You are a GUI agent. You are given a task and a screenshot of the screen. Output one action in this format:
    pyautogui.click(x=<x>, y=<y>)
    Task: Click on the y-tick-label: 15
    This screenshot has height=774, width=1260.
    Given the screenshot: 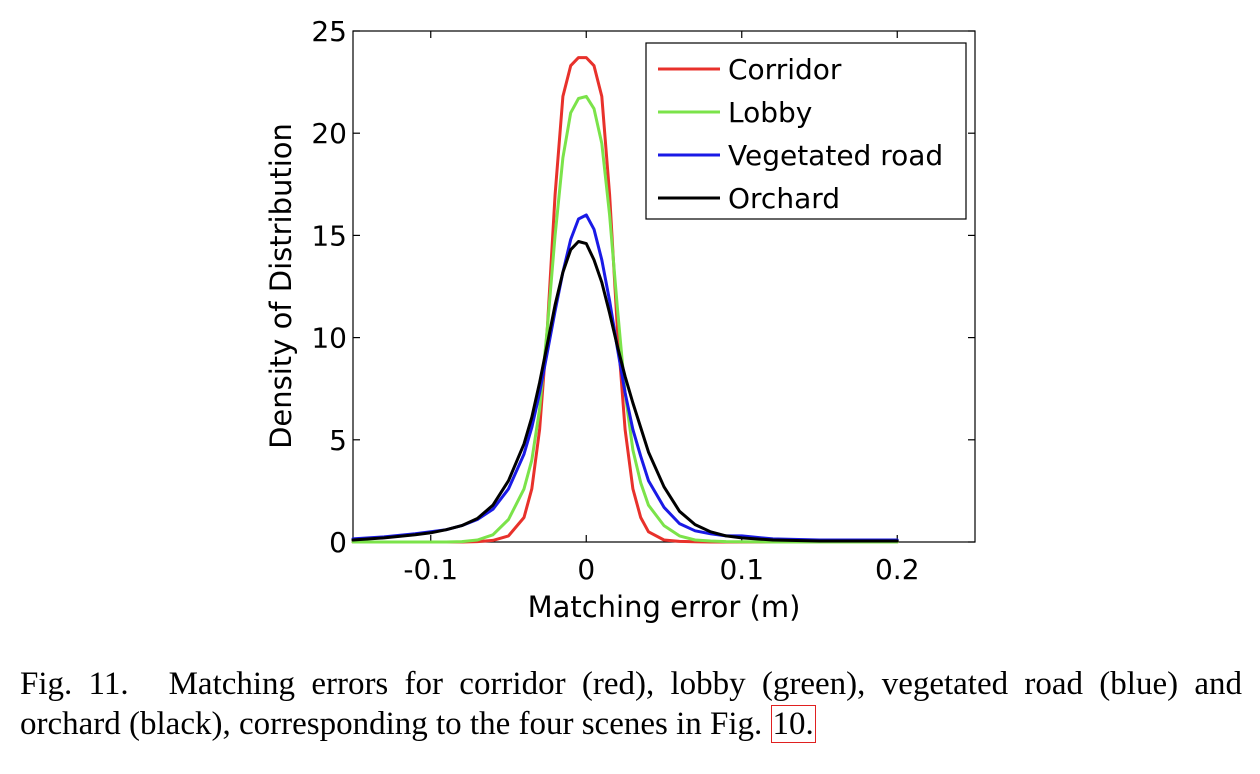 What is the action you would take?
    pyautogui.click(x=329, y=235)
    